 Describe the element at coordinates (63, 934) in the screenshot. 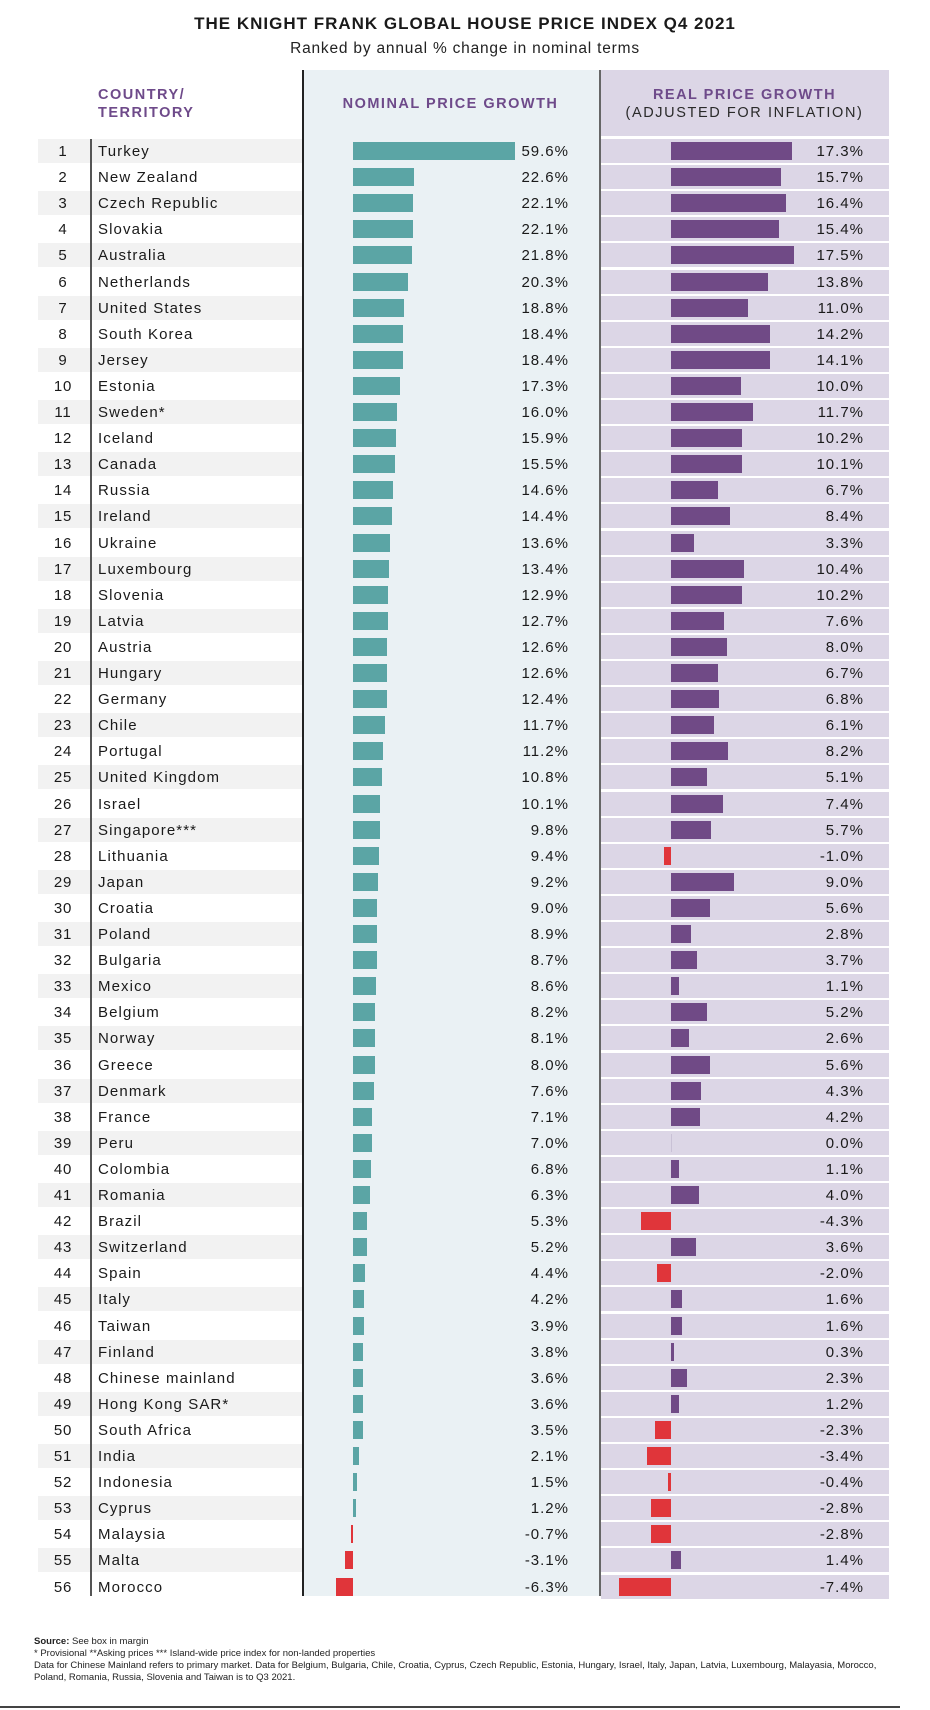

I see `rank-label: 31` at that location.